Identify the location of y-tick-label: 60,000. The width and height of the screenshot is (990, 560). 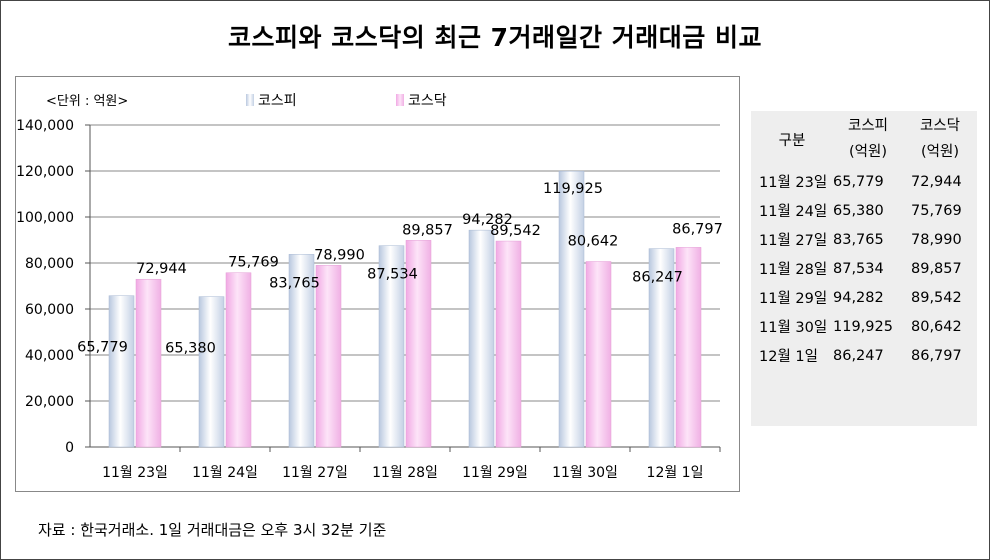
(49, 310).